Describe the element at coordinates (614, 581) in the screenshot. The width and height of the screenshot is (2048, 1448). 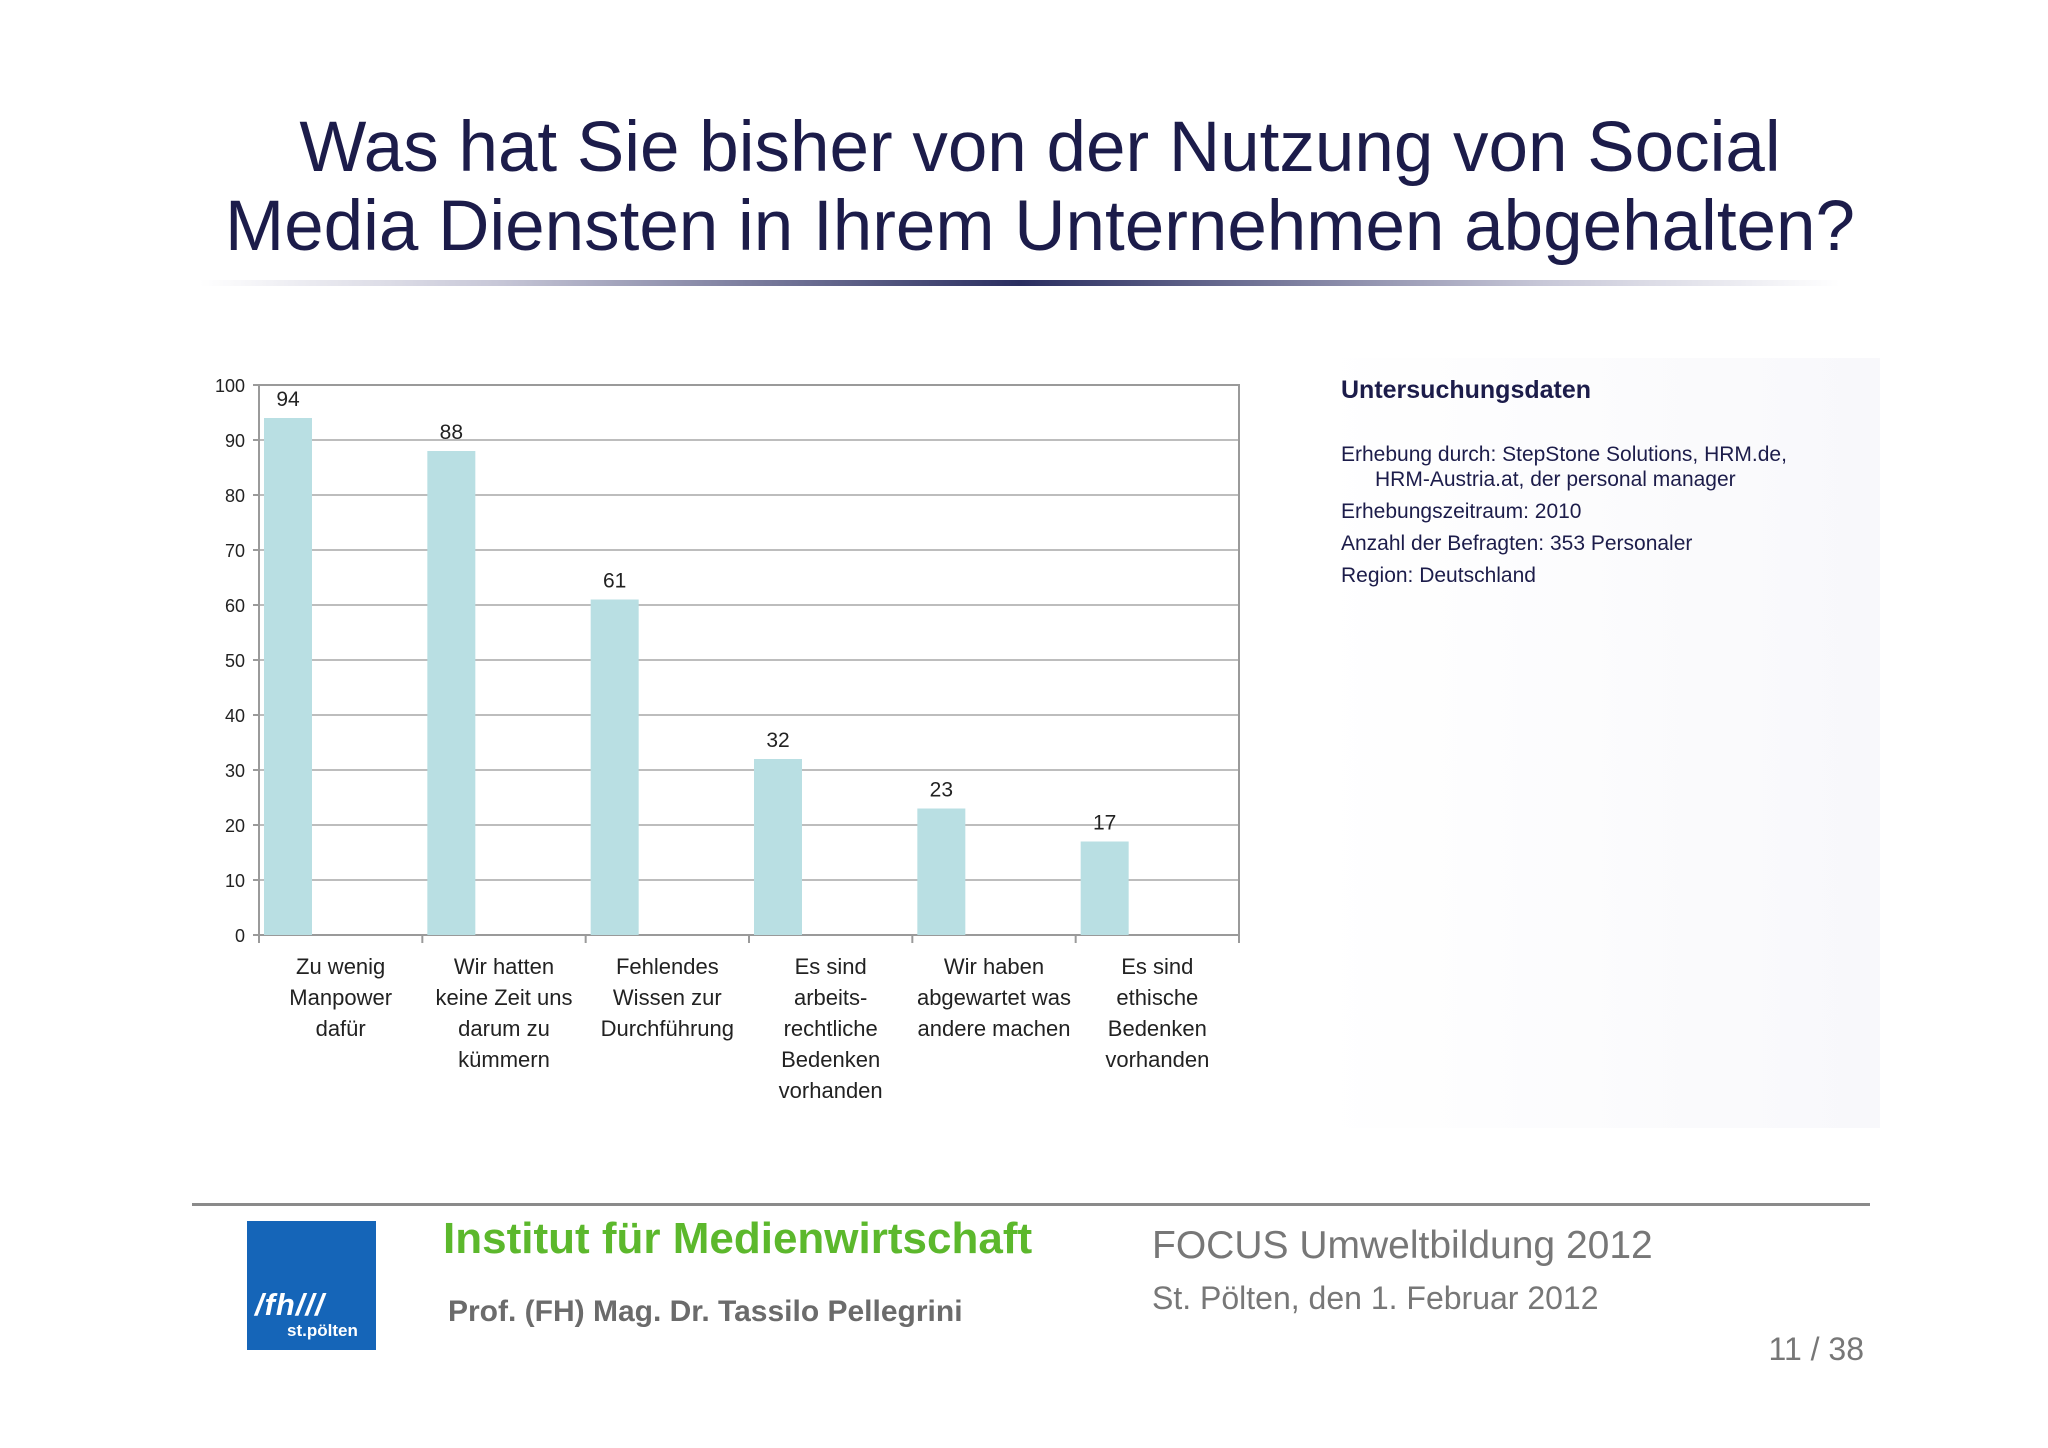
I see `data-label: 61` at that location.